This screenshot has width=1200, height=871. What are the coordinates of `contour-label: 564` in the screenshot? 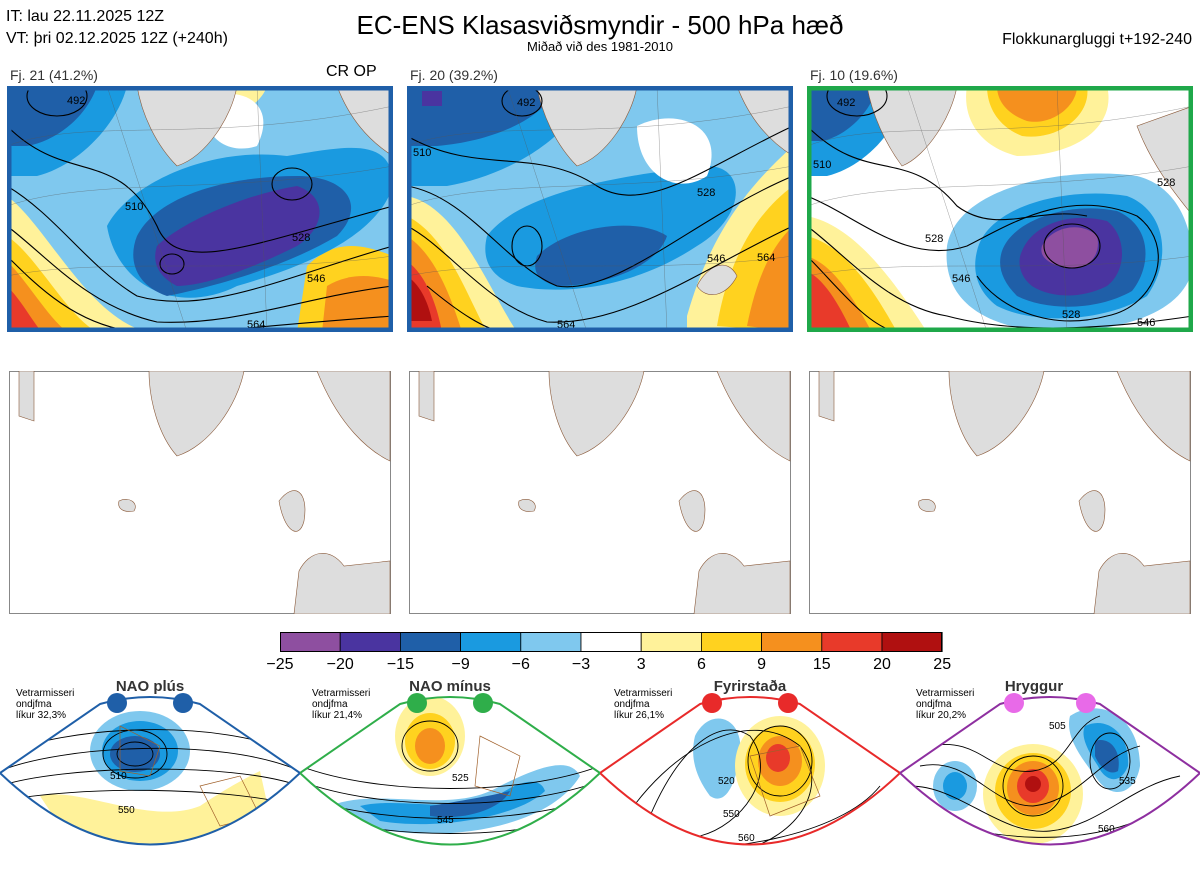 It's located at (766, 258).